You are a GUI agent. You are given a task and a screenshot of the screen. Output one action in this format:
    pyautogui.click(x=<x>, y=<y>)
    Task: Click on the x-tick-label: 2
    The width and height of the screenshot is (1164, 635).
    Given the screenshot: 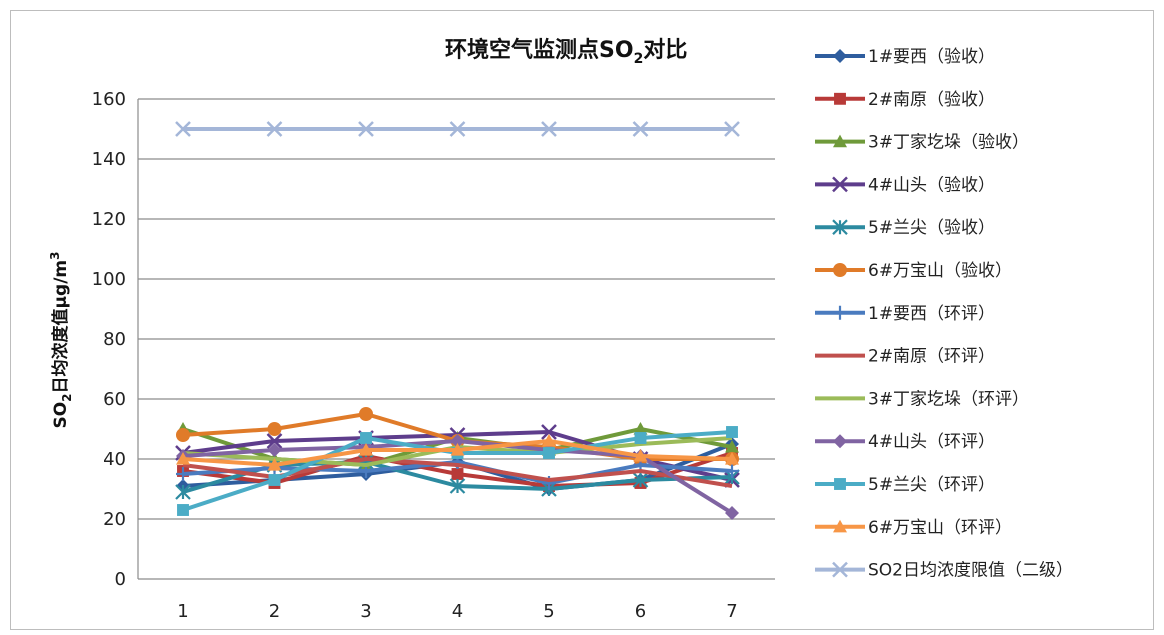 What is the action you would take?
    pyautogui.click(x=274, y=611)
    